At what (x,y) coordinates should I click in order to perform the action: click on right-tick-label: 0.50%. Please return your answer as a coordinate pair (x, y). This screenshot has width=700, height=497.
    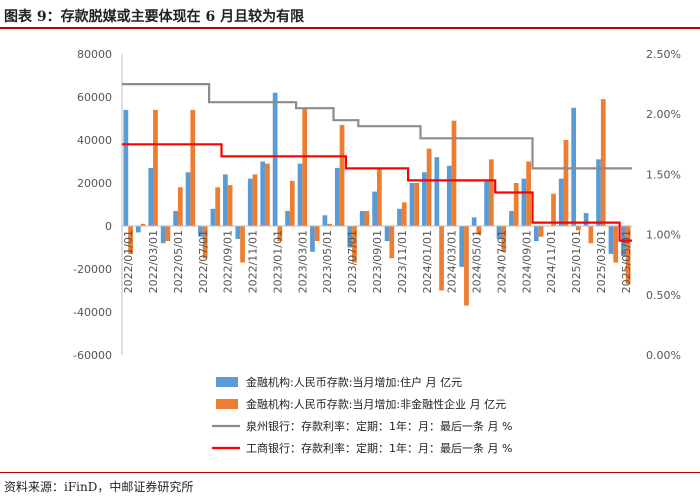
    Looking at the image, I should click on (663, 295).